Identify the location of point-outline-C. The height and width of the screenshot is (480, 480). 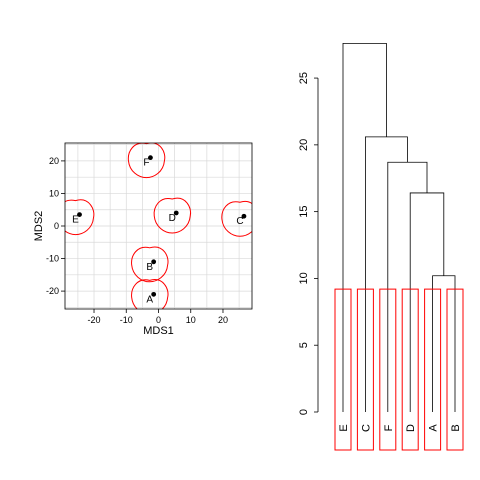
(236, 218).